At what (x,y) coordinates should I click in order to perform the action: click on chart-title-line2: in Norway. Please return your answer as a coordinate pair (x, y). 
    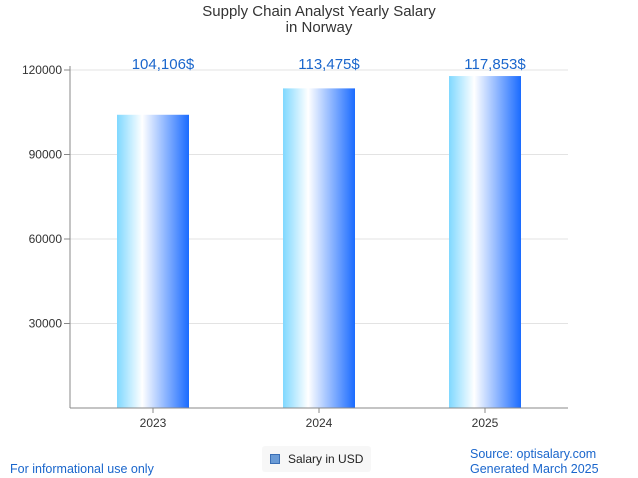
    Looking at the image, I should click on (319, 27).